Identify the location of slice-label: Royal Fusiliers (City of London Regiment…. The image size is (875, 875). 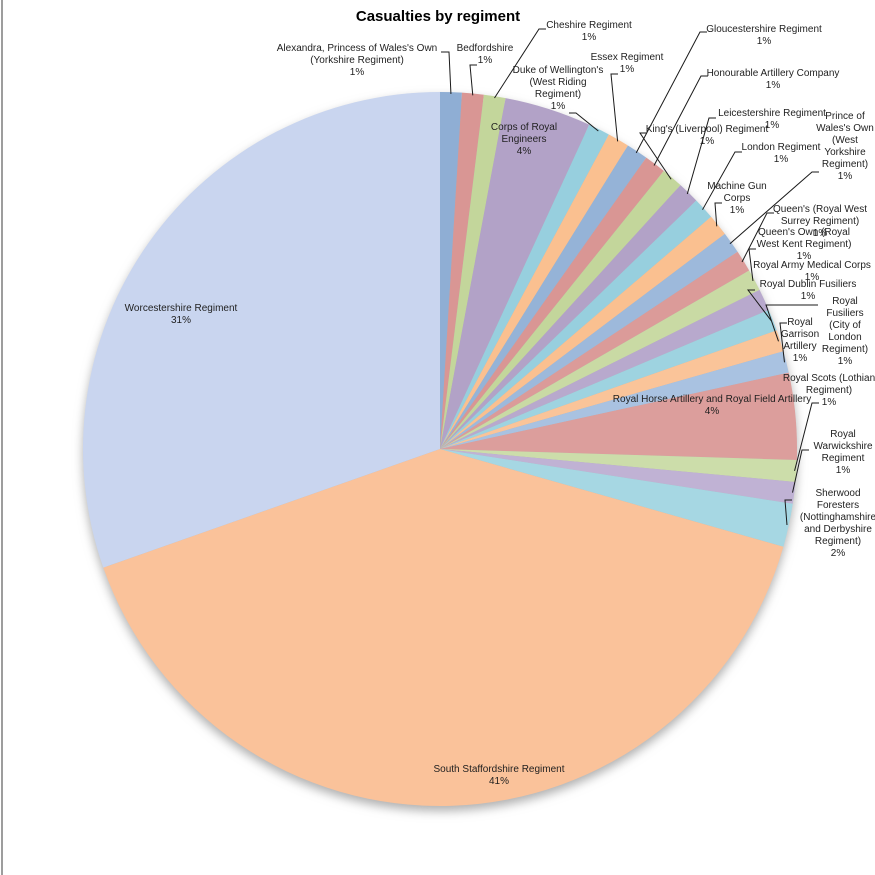
(845, 332).